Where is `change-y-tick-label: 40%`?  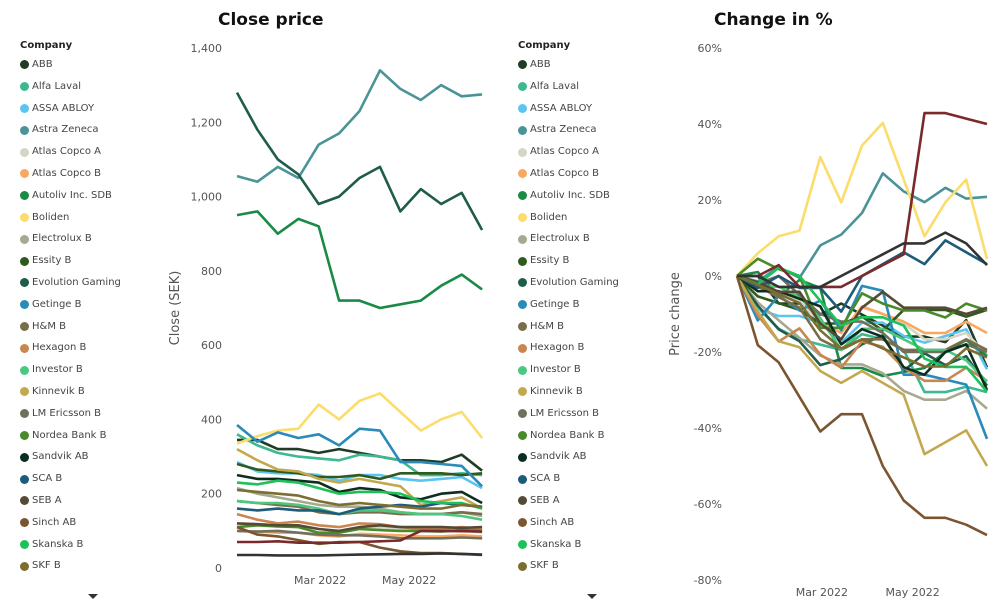
change-y-tick-label: 40% is located at coordinates (710, 124).